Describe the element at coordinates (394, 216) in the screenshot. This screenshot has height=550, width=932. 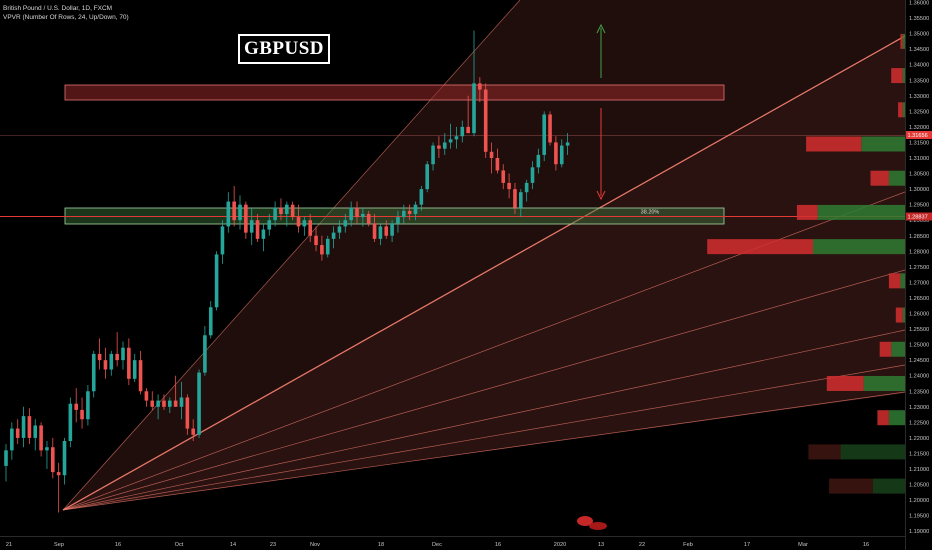
I see `support-zone` at that location.